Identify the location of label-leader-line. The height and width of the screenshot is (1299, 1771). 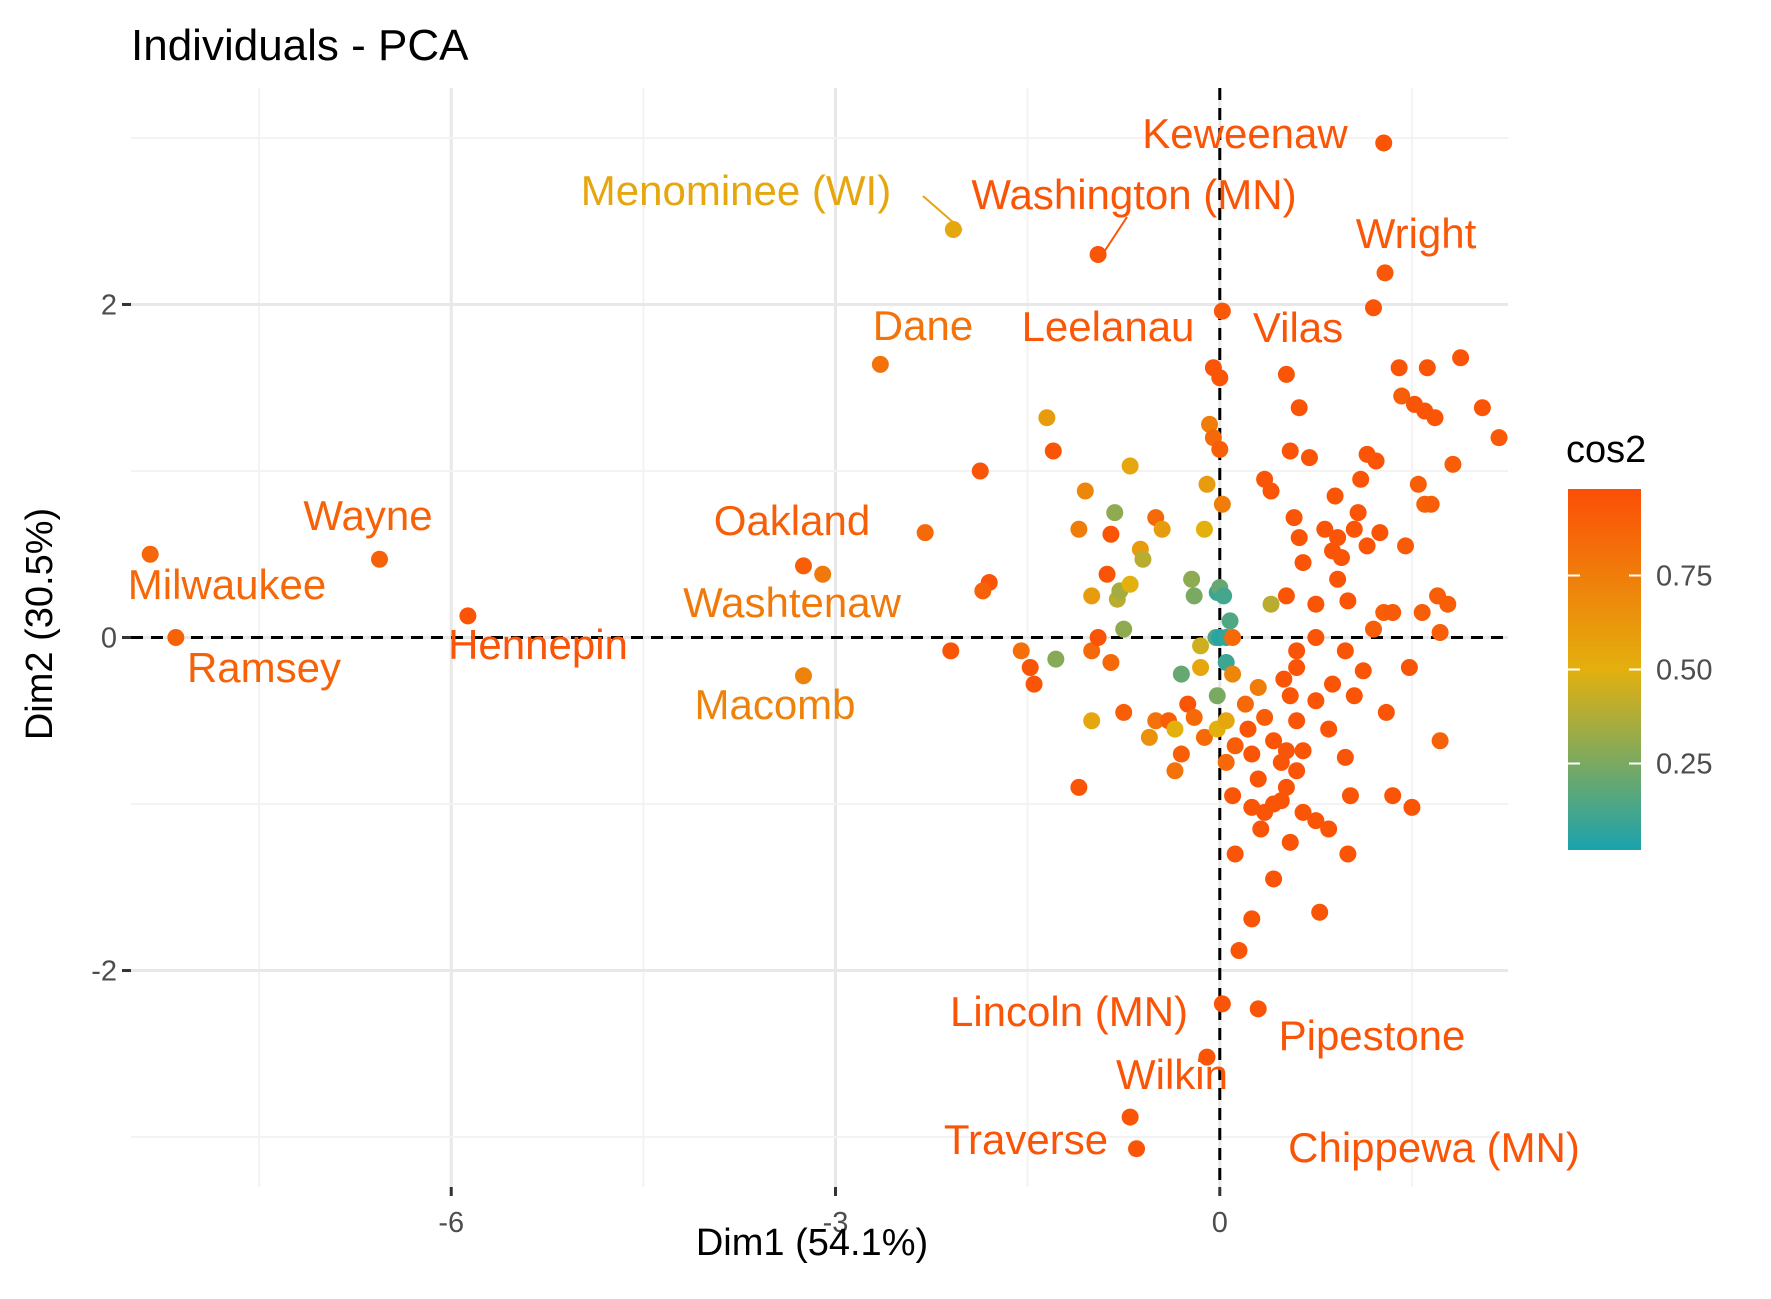
(942, 213).